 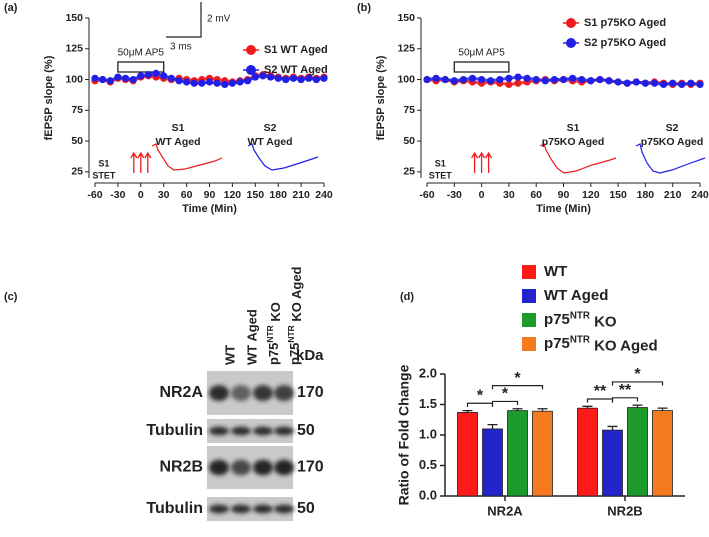 I want to click on row-label: NR2B, so click(x=181, y=467).